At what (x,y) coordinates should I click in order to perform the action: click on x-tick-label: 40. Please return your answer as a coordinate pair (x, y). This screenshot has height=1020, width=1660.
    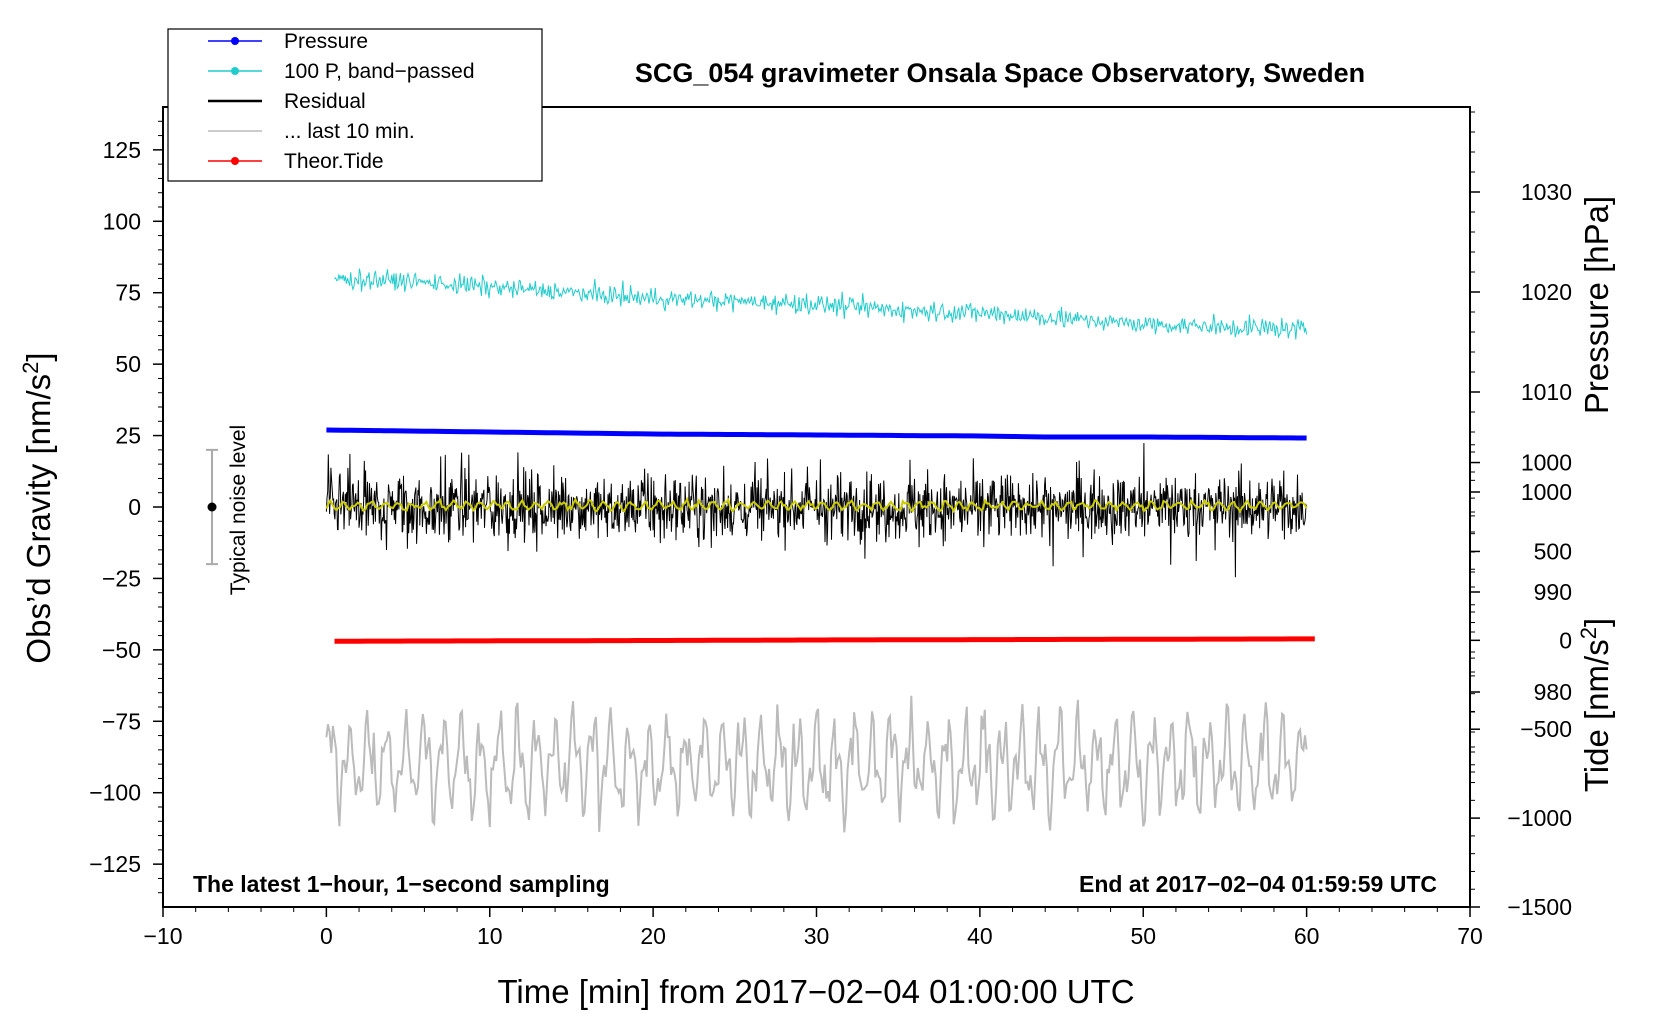
    Looking at the image, I should click on (980, 936).